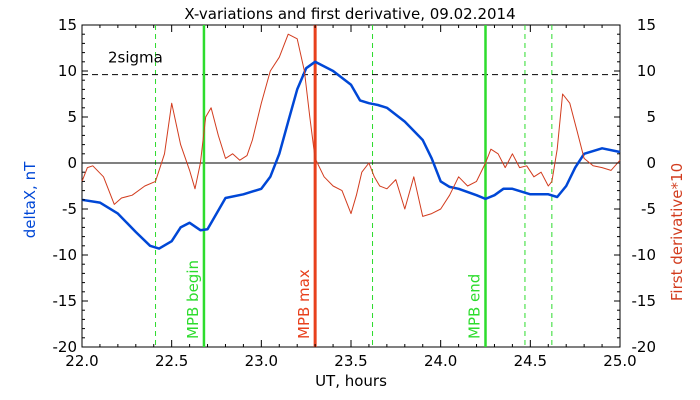 This screenshot has width=700, height=400. What do you see at coordinates (475, 306) in the screenshot?
I see `marker-label-2: MPB end` at bounding box center [475, 306].